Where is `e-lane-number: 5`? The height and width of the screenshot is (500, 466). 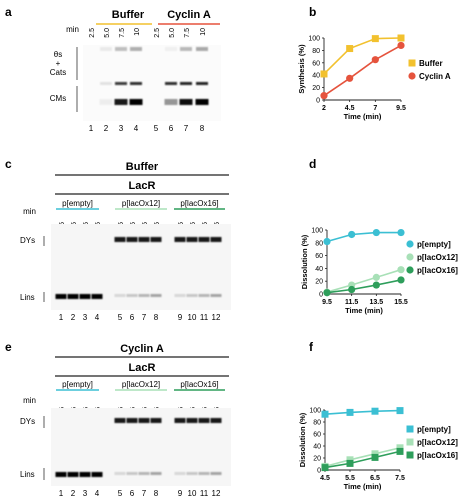 e-lane-number: 5 is located at coordinates (120, 493).